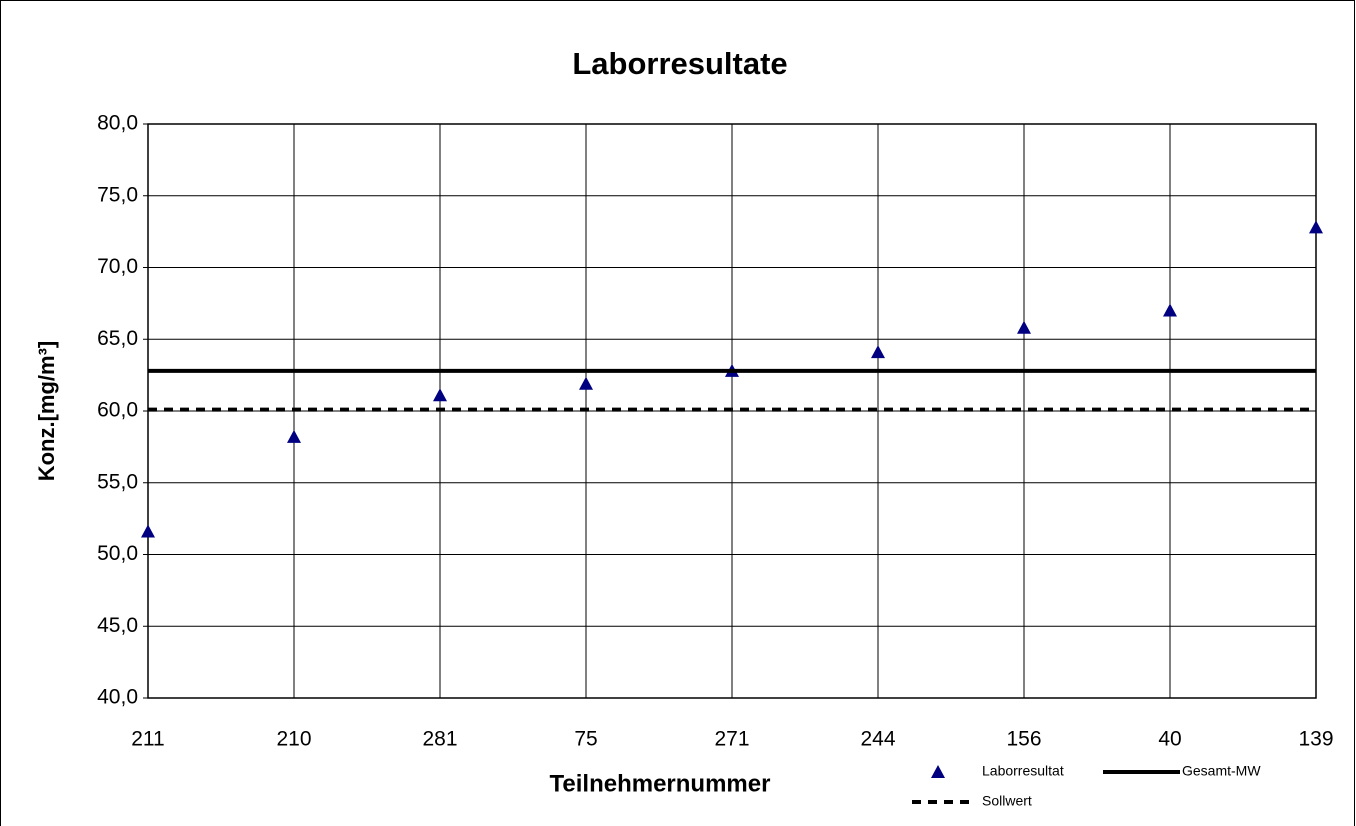 This screenshot has width=1356, height=826. Describe the element at coordinates (1315, 739) in the screenshot. I see `x-tick-label: 139` at that location.